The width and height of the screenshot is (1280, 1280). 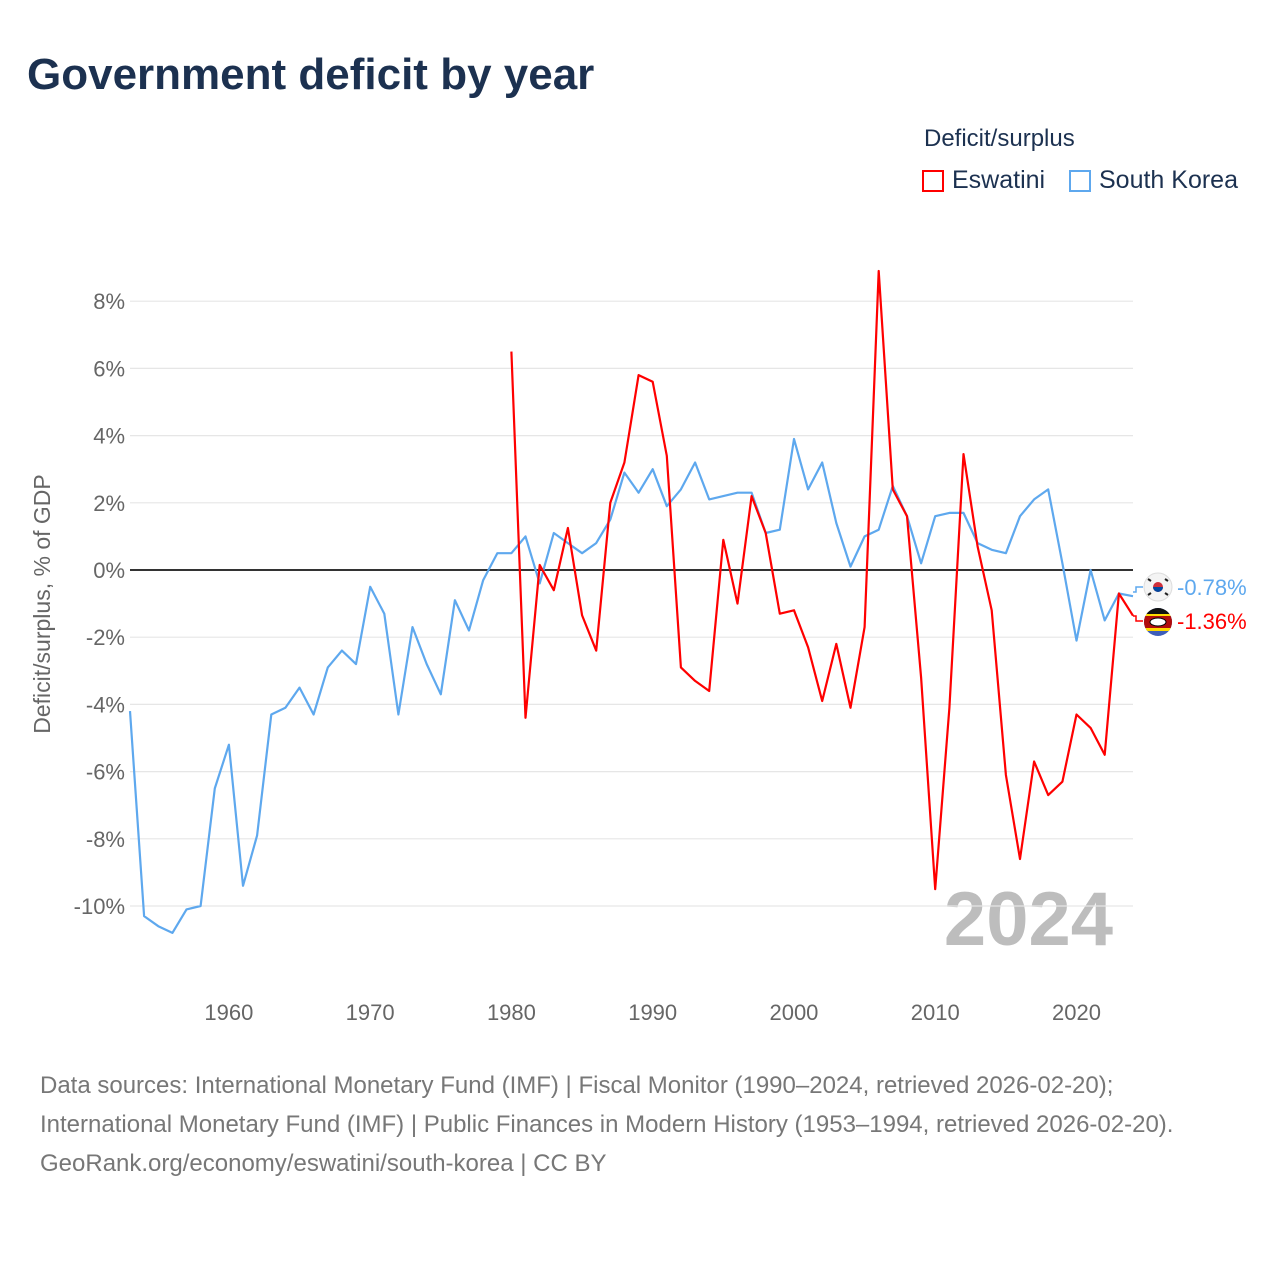 What do you see at coordinates (99, 906) in the screenshot?
I see `y-tick-label: -10%` at bounding box center [99, 906].